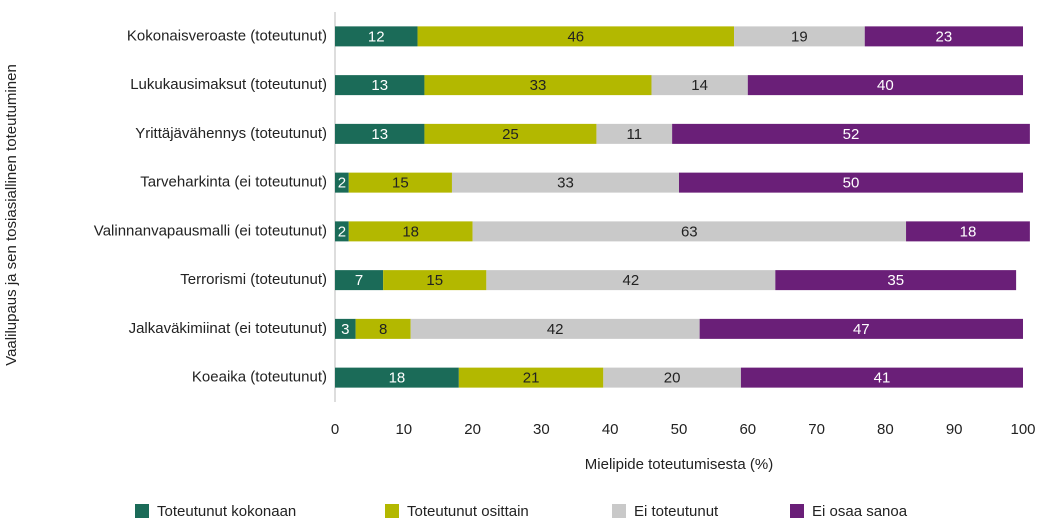  What do you see at coordinates (472, 429) in the screenshot?
I see `x-tick-label: 20` at bounding box center [472, 429].